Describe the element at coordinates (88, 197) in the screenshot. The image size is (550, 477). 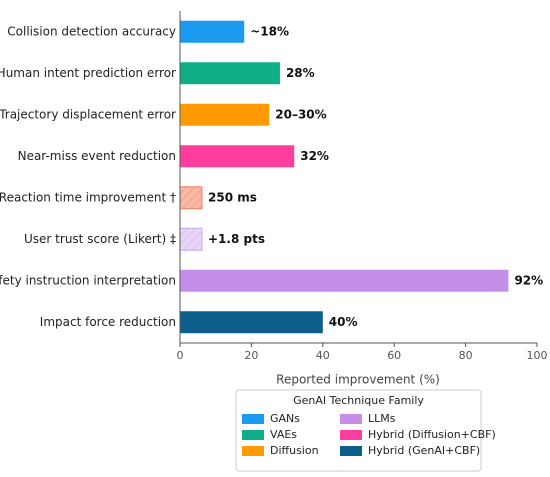
I see `y-tick-label: Reaction time improvement †` at that location.